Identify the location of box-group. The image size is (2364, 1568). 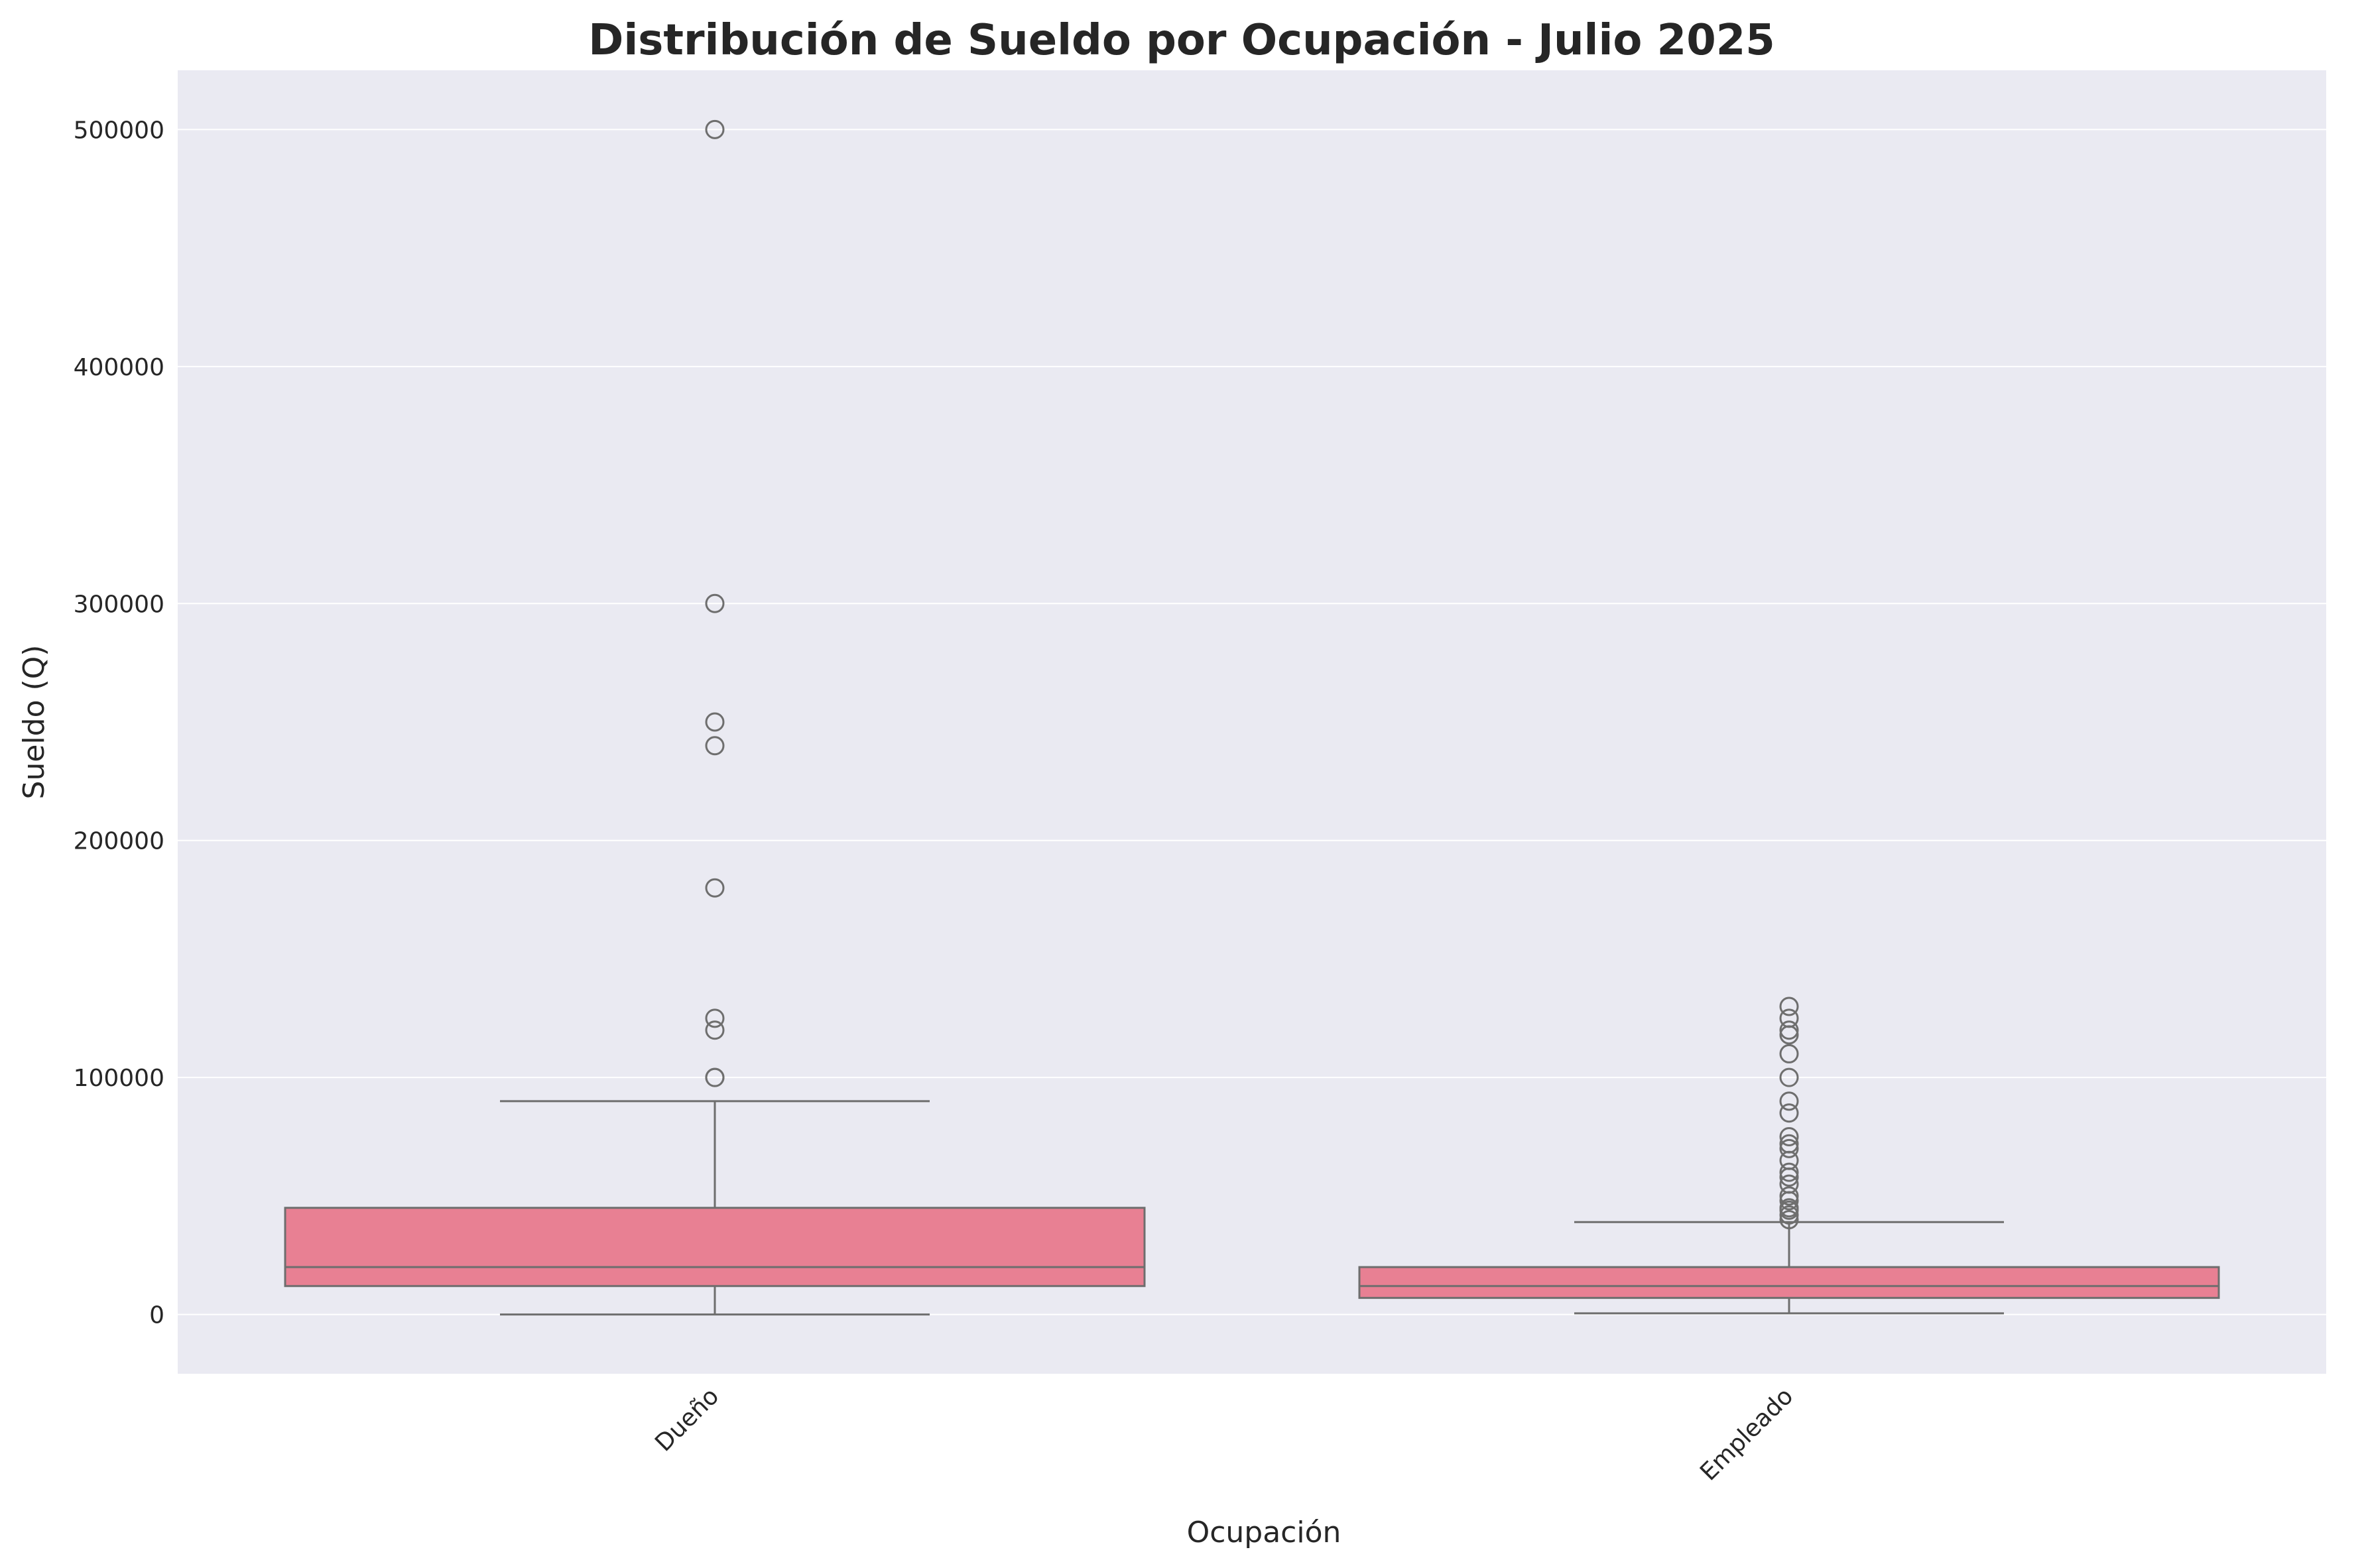
(1789, 1155).